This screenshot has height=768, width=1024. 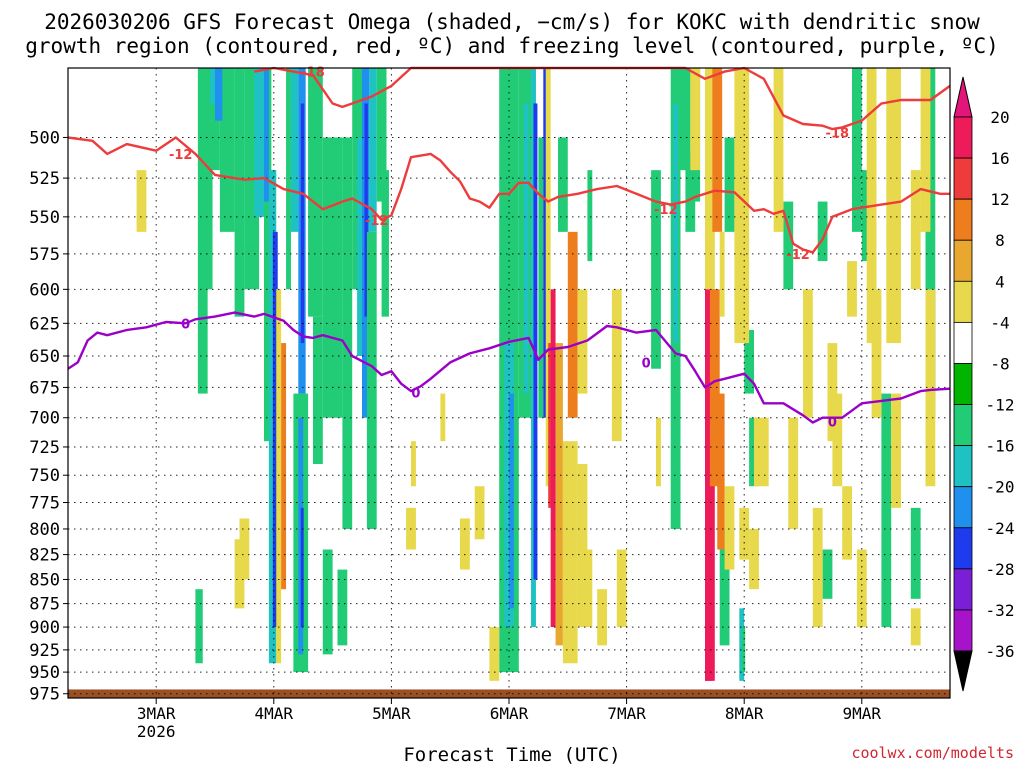 I want to click on contour-label-0-3: -12, so click(x=798, y=255).